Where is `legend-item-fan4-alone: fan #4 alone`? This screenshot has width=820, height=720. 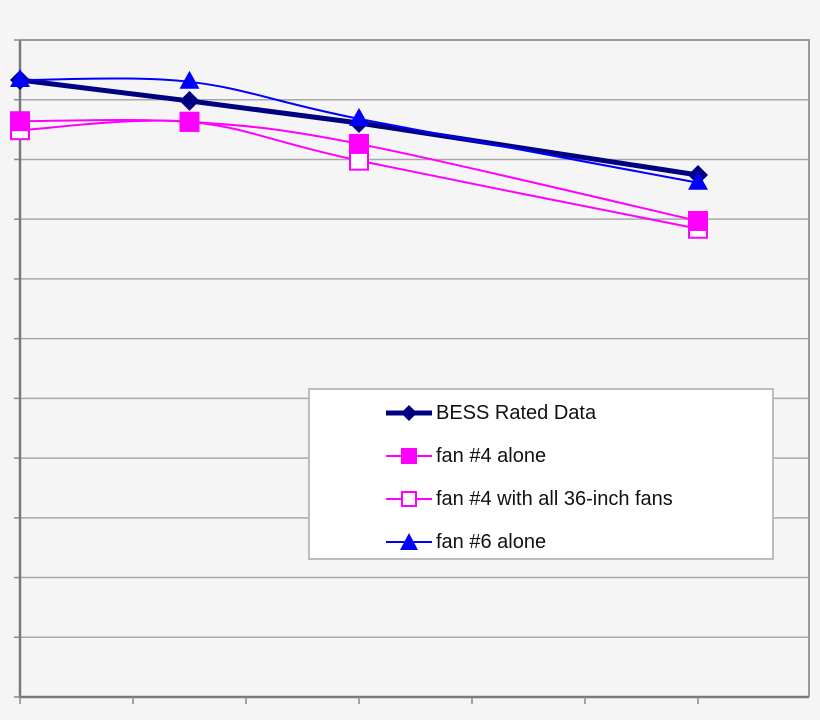
legend-item-fan4-alone: fan #4 alone is located at coordinates (466, 456).